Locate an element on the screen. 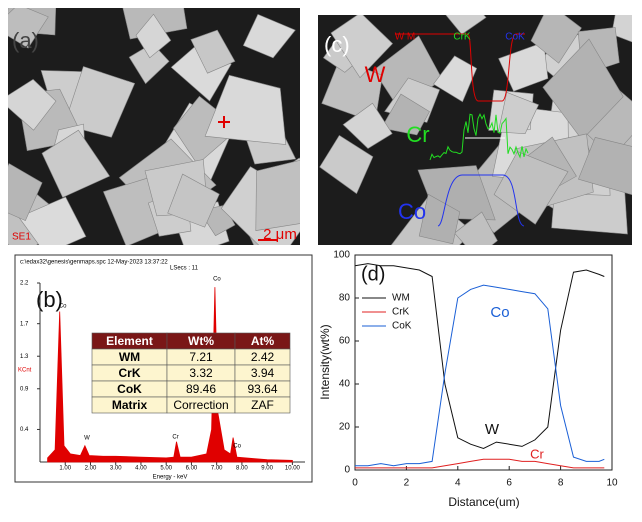 Image resolution: width=642 pixels, height=522 pixels. w-trace is located at coordinates (460, 67).